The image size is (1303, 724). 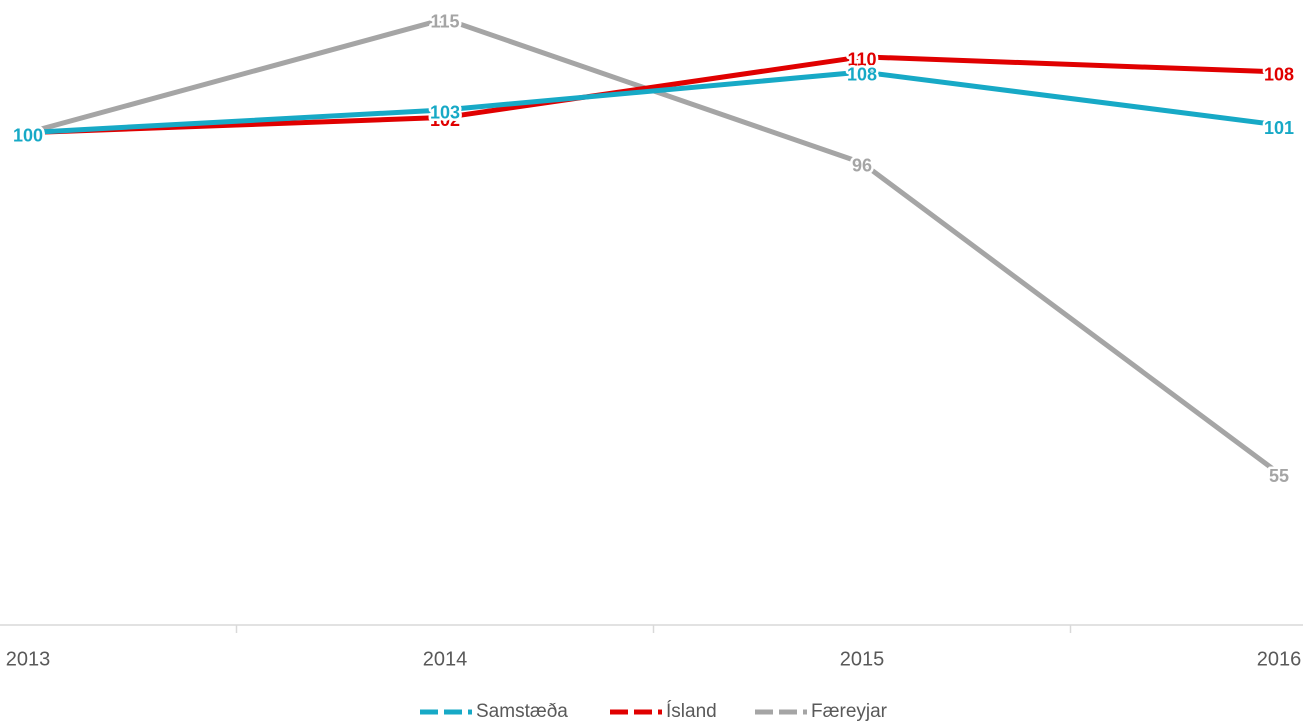 What do you see at coordinates (445, 120) in the screenshot?
I see `data-label: 102` at bounding box center [445, 120].